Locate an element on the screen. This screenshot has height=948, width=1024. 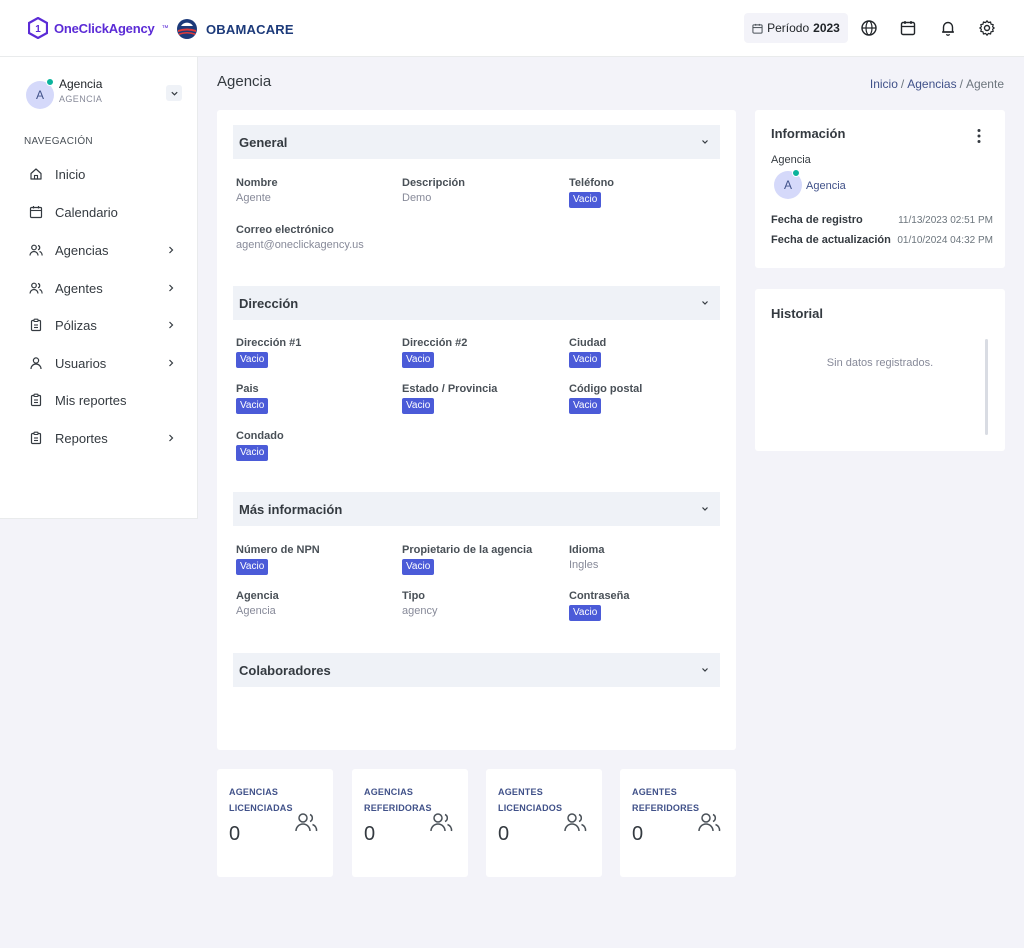
field-npn: Número de NPN Vacio is located at coordinates (316, 559).